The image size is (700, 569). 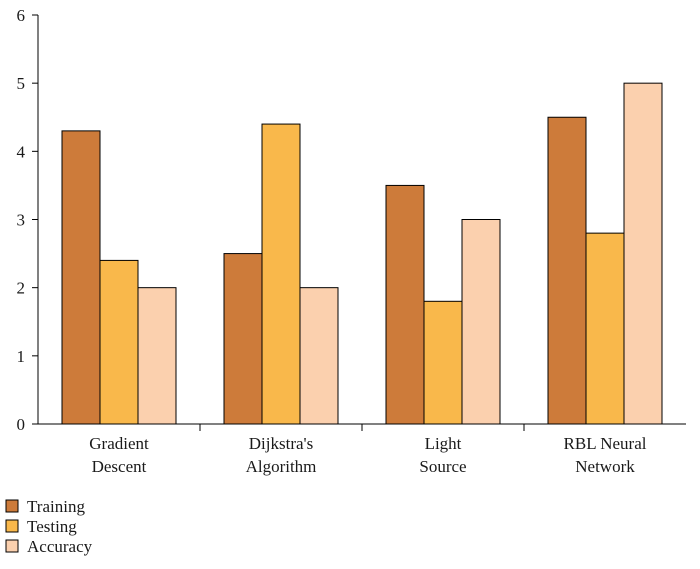 What do you see at coordinates (21, 15) in the screenshot?
I see `y-tick-label: 6` at bounding box center [21, 15].